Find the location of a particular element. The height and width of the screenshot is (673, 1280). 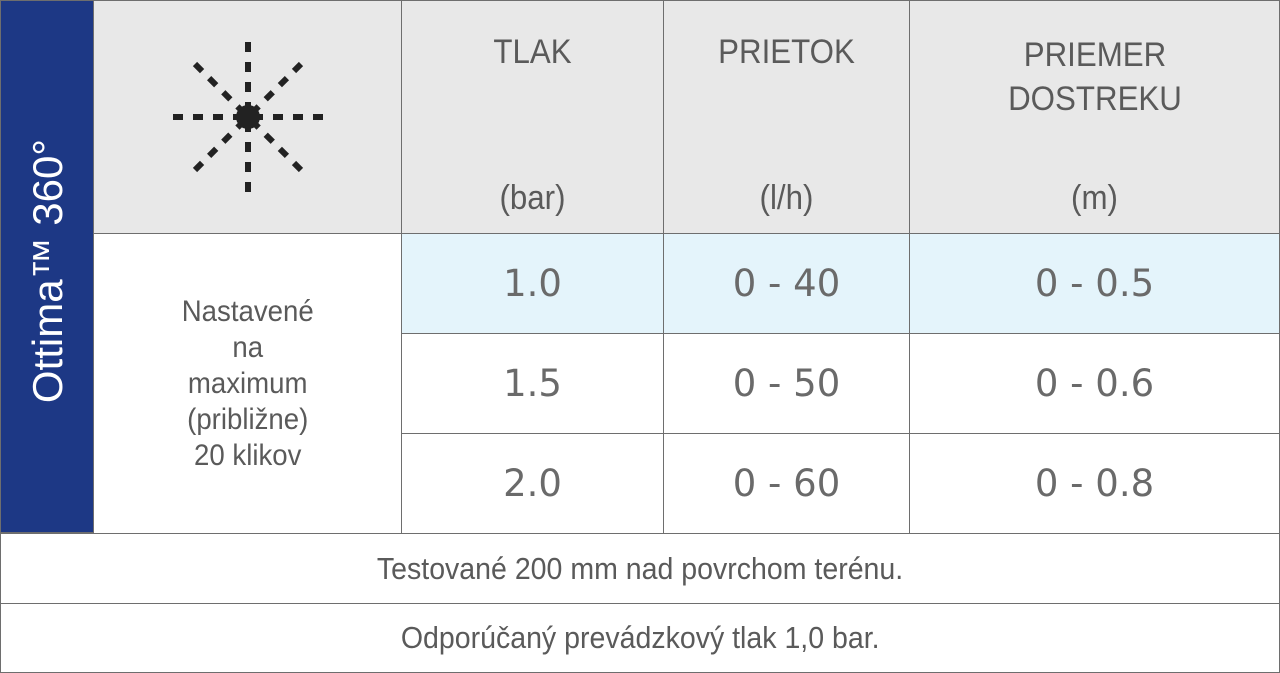

note-line: maximum is located at coordinates (247, 383).